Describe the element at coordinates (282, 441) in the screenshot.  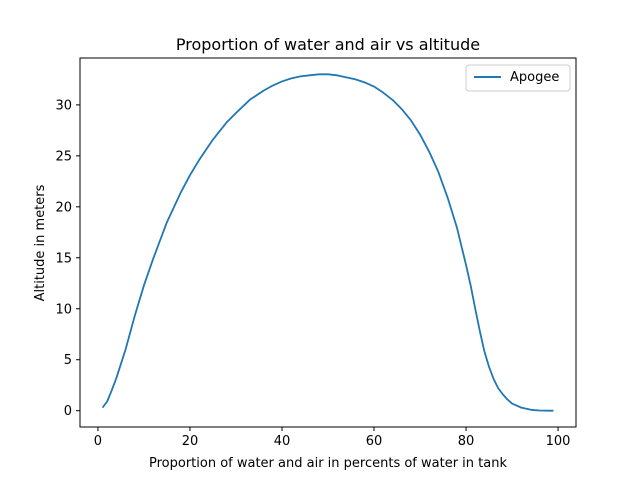
I see `x-tick-label: 40` at that location.